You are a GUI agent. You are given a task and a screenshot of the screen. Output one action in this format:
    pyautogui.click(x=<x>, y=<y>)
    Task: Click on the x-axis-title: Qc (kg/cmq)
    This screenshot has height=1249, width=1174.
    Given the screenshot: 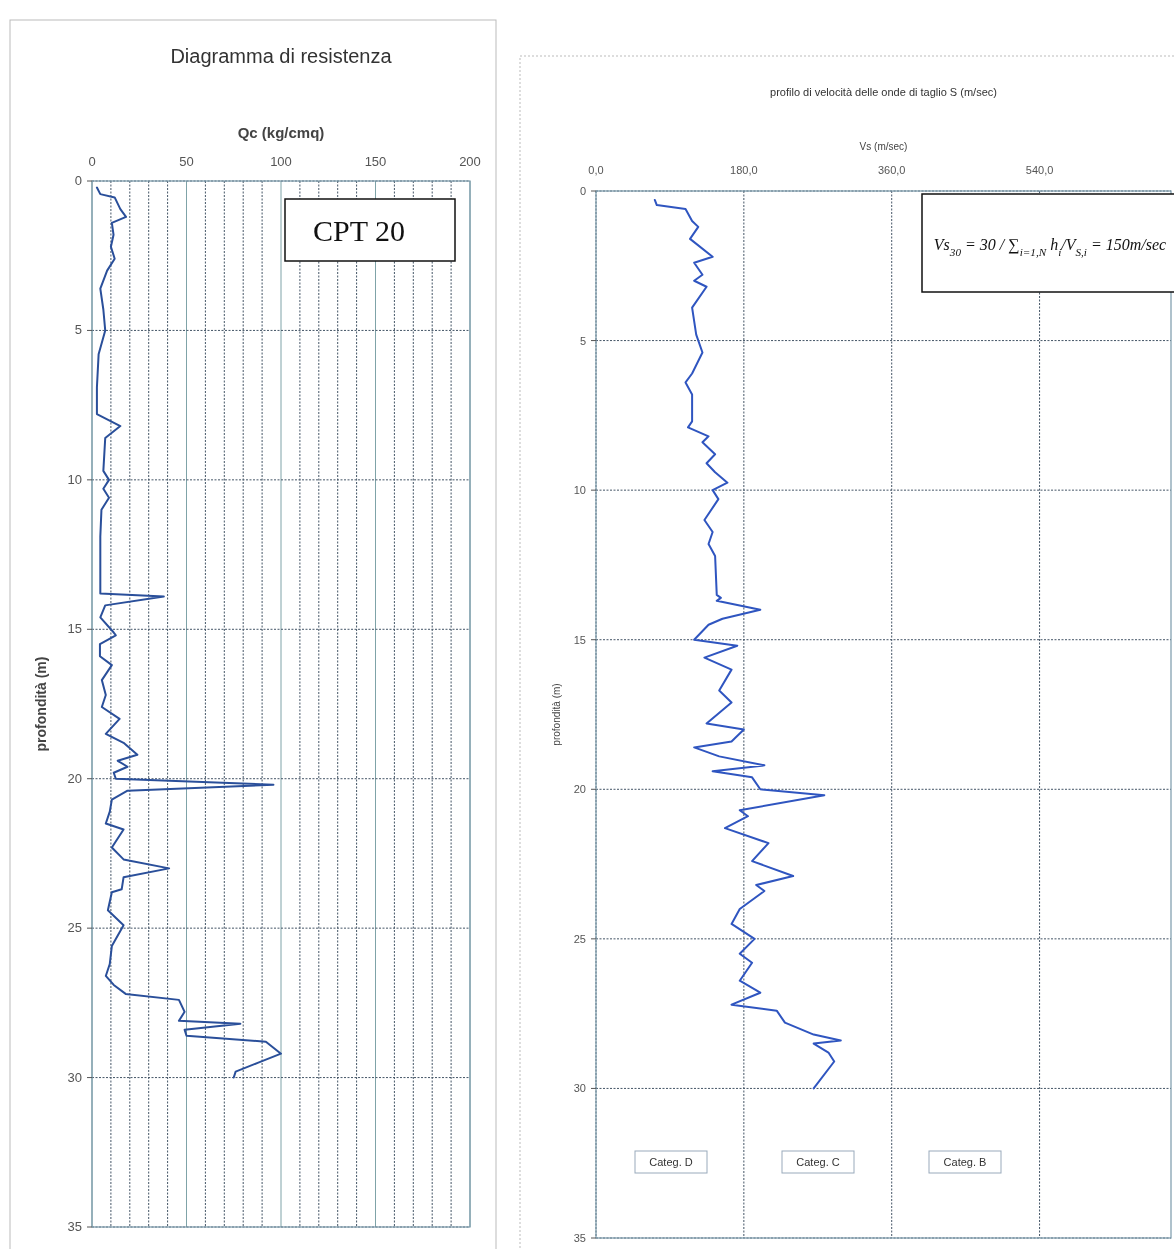 What is the action you would take?
    pyautogui.click(x=281, y=132)
    